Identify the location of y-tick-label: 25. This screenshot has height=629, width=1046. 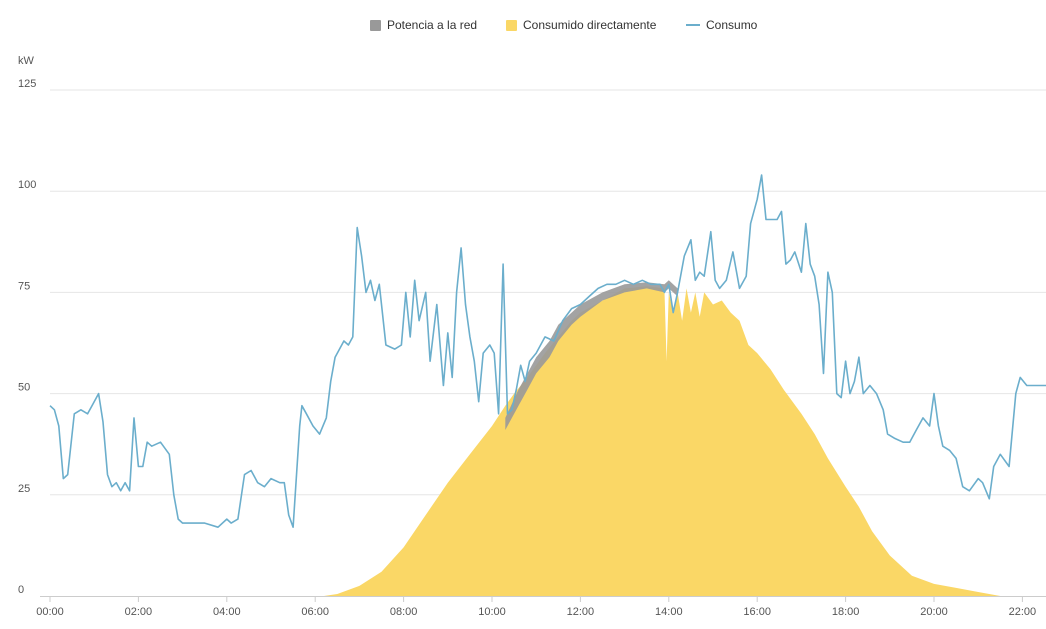
(24, 489).